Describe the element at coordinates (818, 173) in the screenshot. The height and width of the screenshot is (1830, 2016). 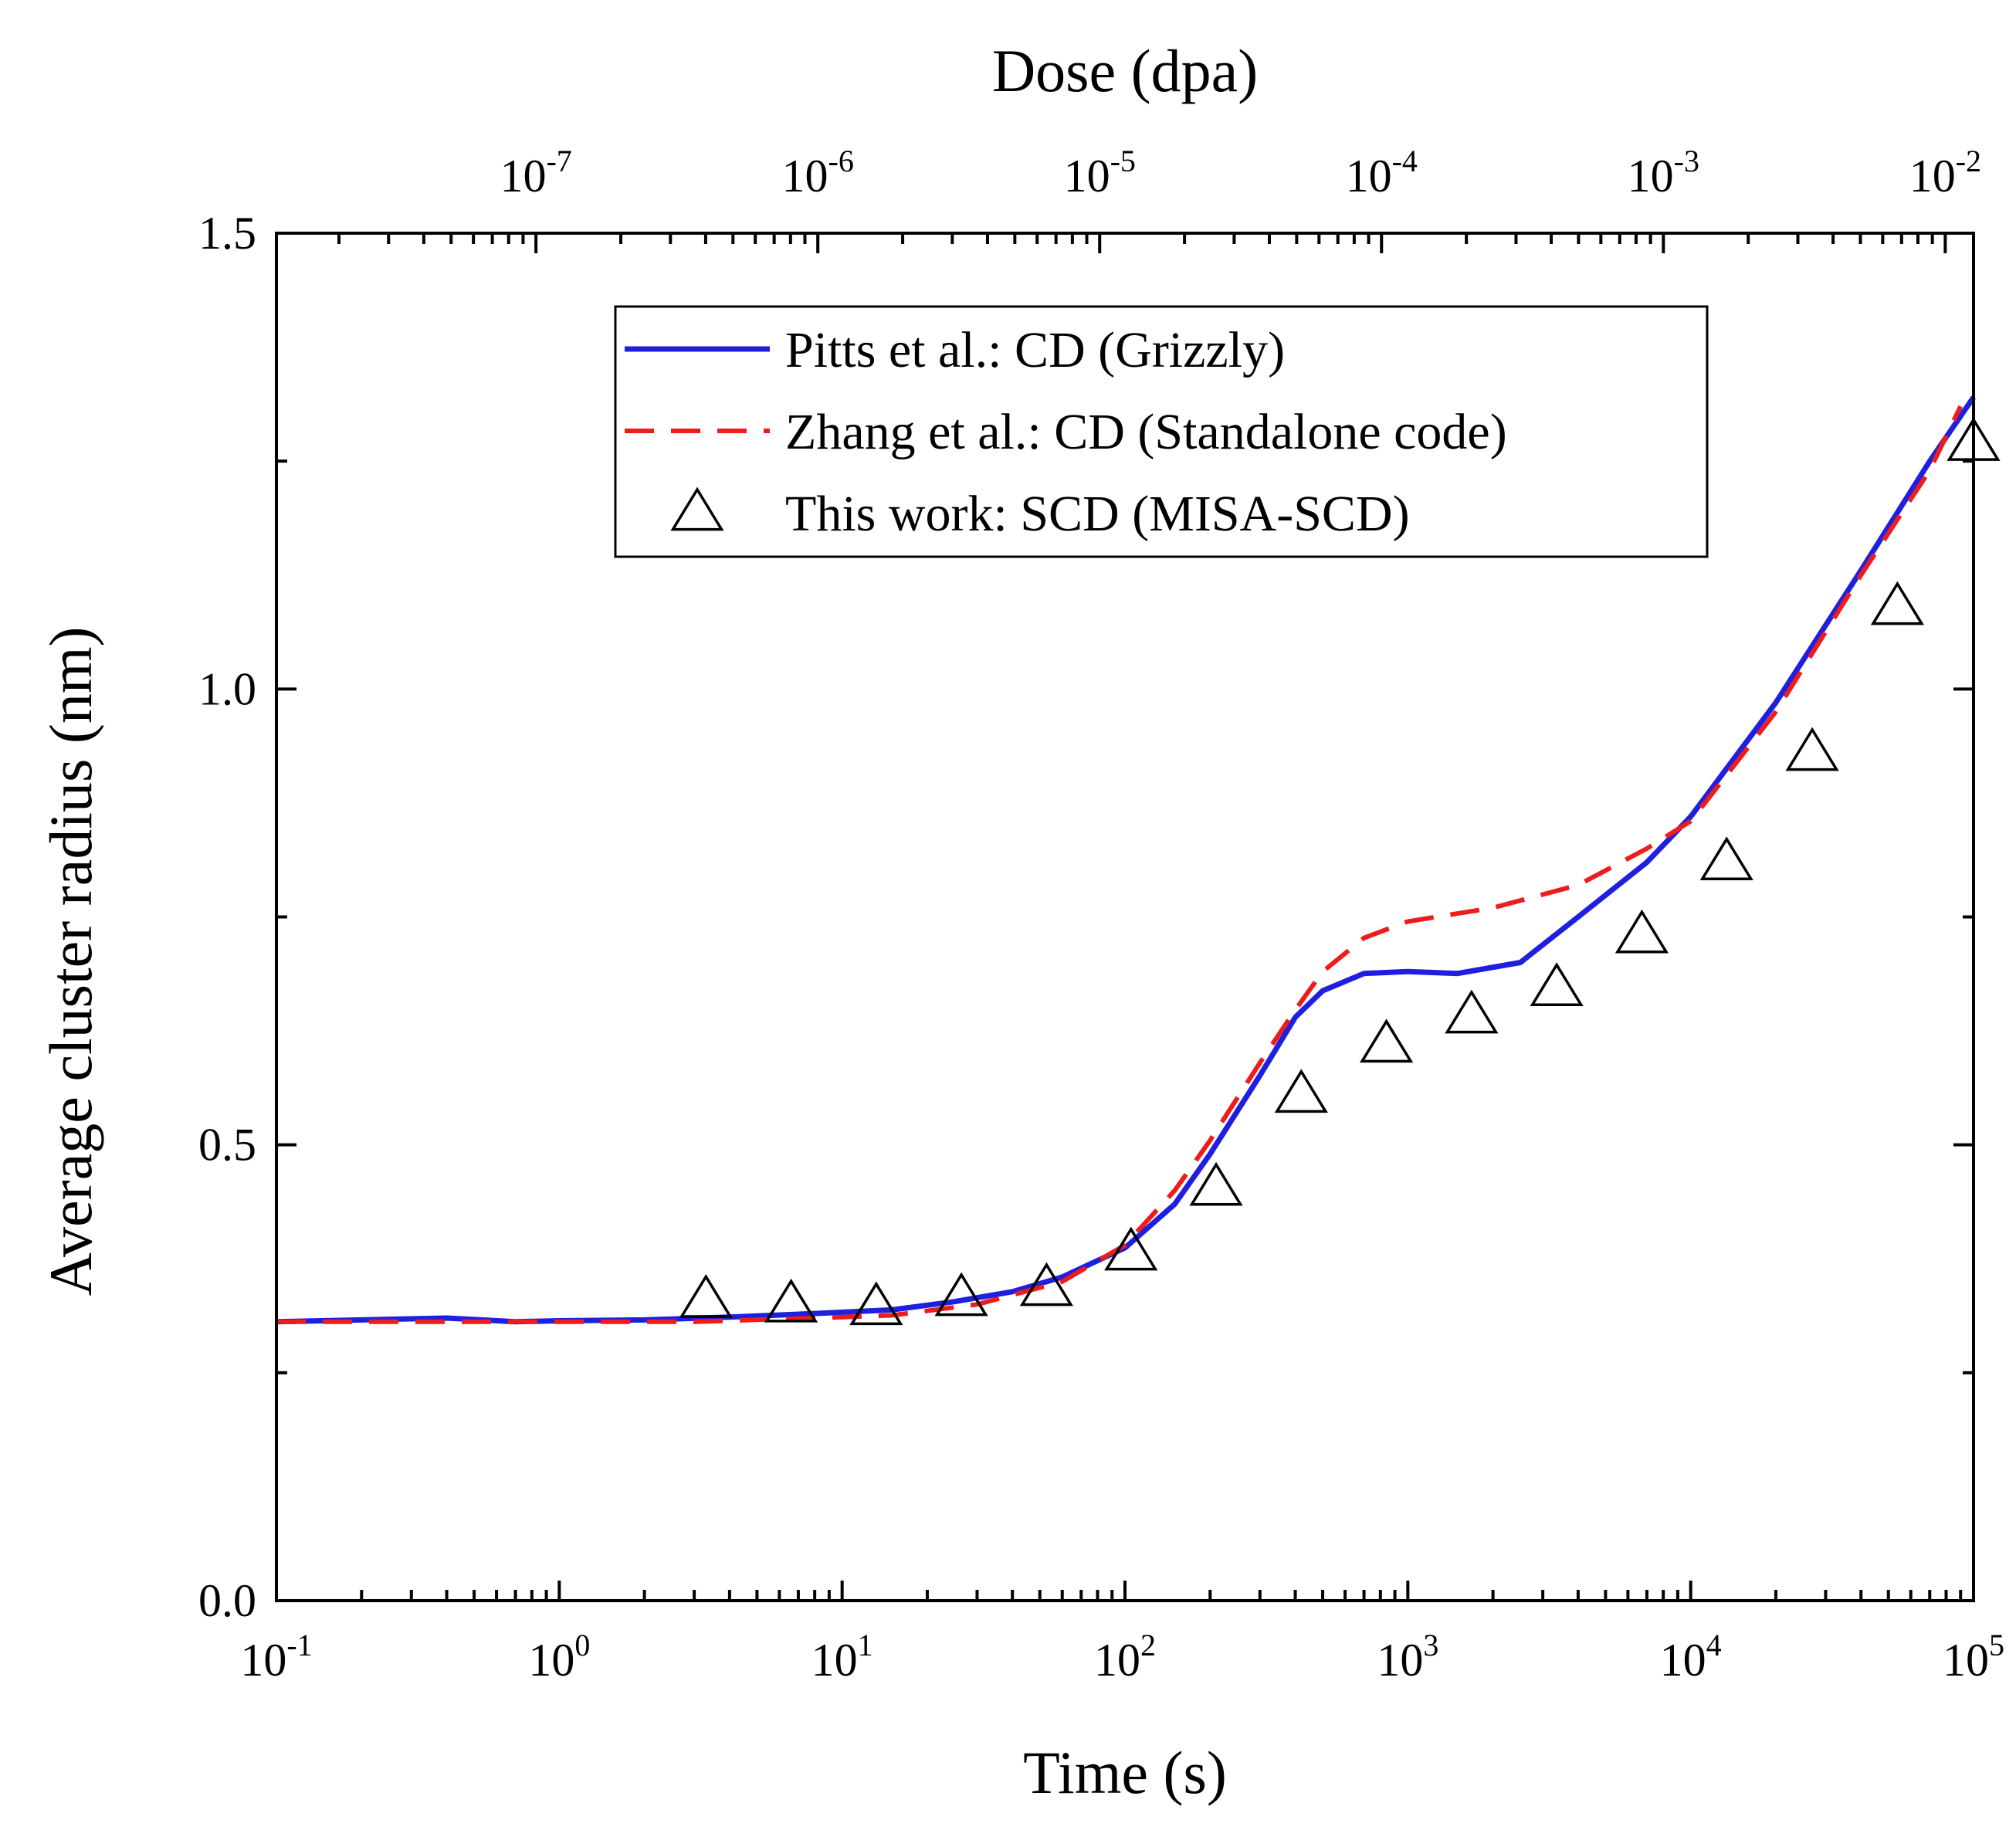
I see `top-x-tick-label: 10⁻⁶` at that location.